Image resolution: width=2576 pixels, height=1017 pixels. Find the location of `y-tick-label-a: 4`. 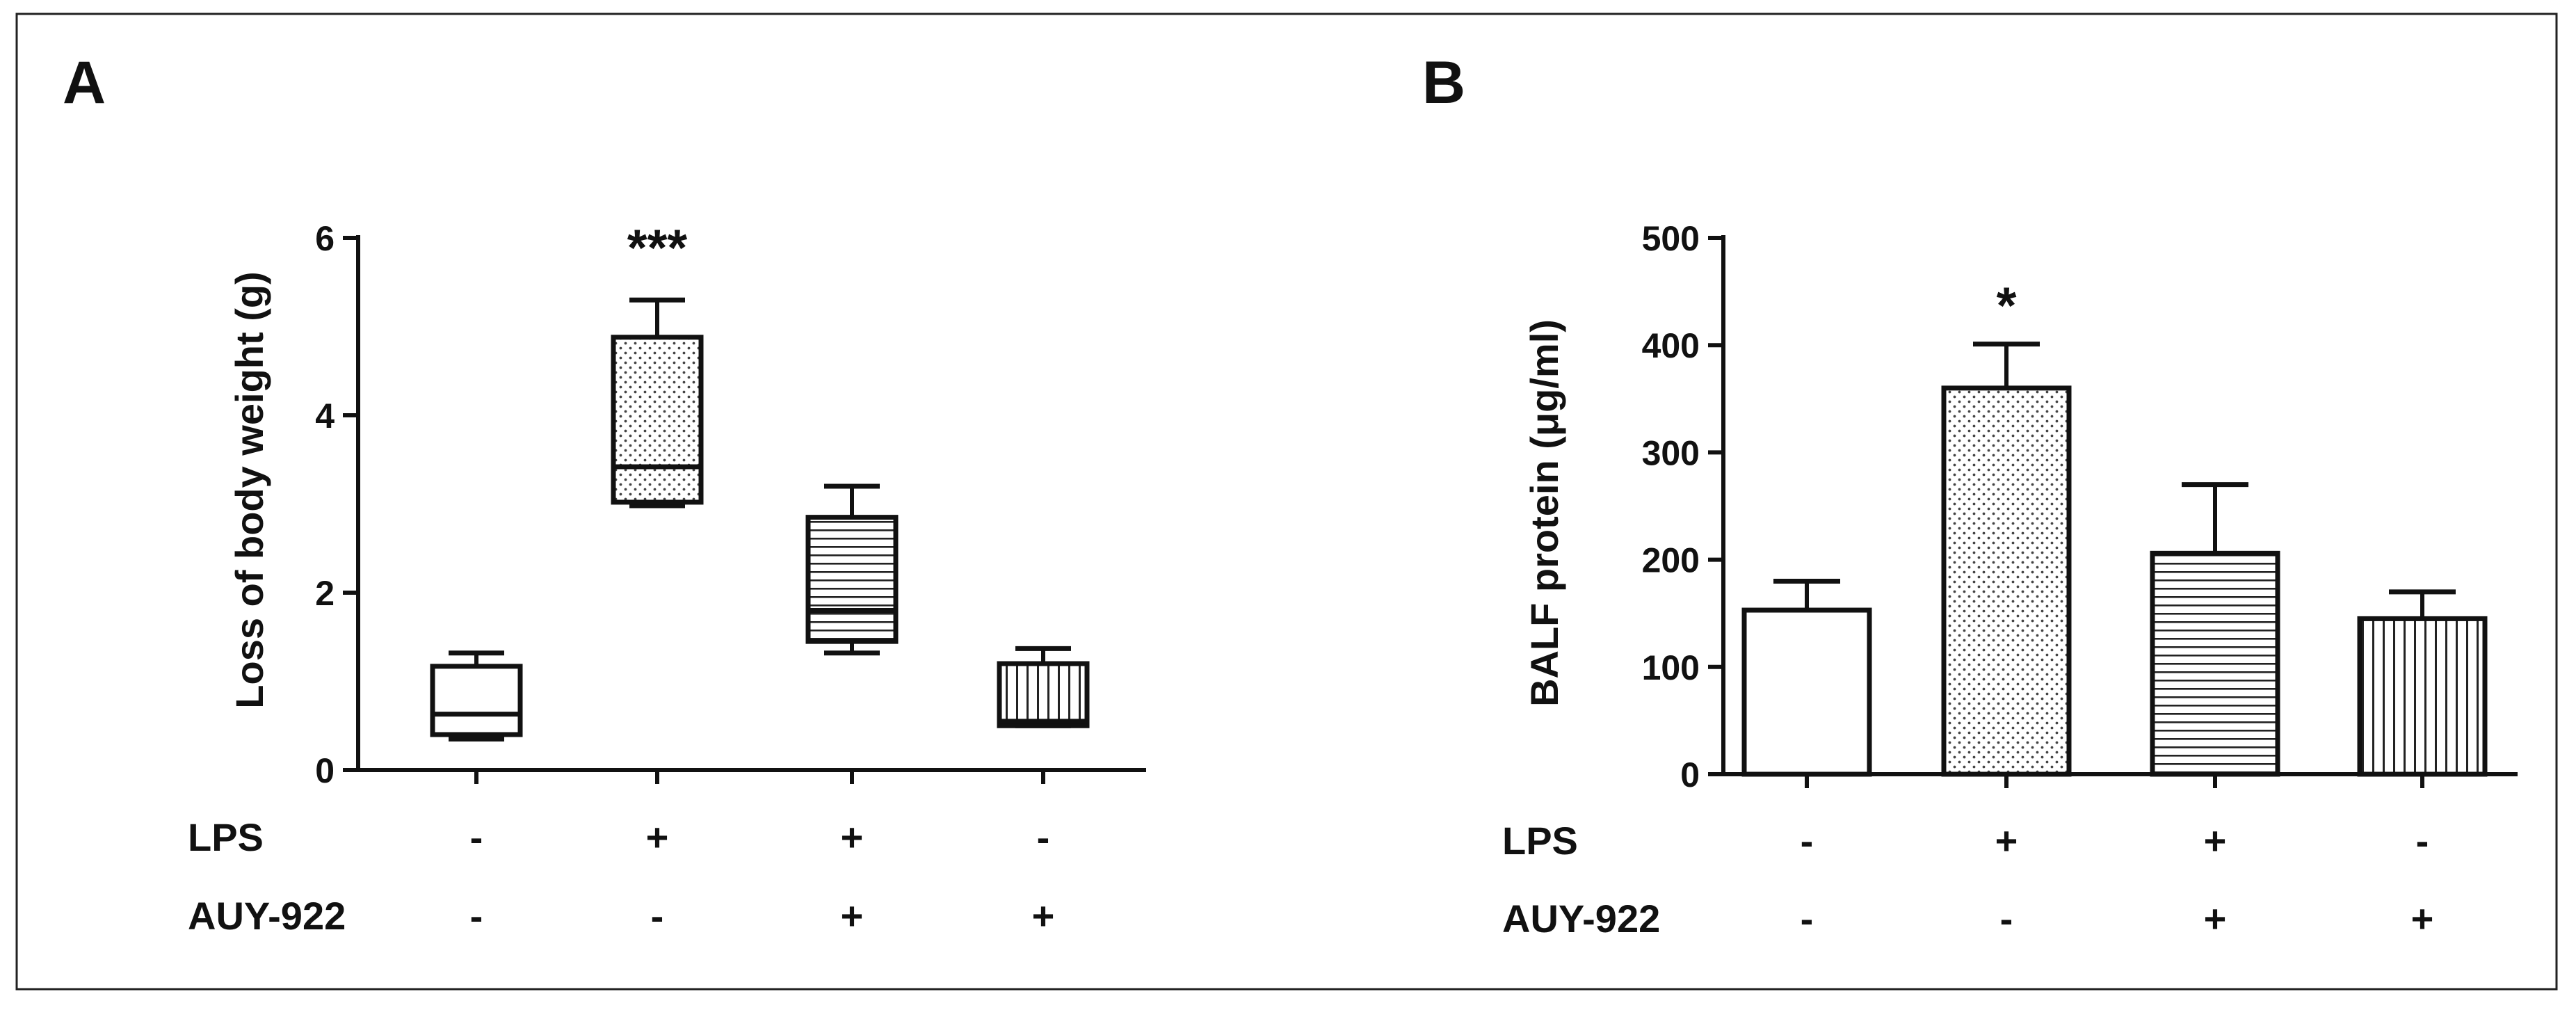

y-tick-label-a: 4 is located at coordinates (325, 416).